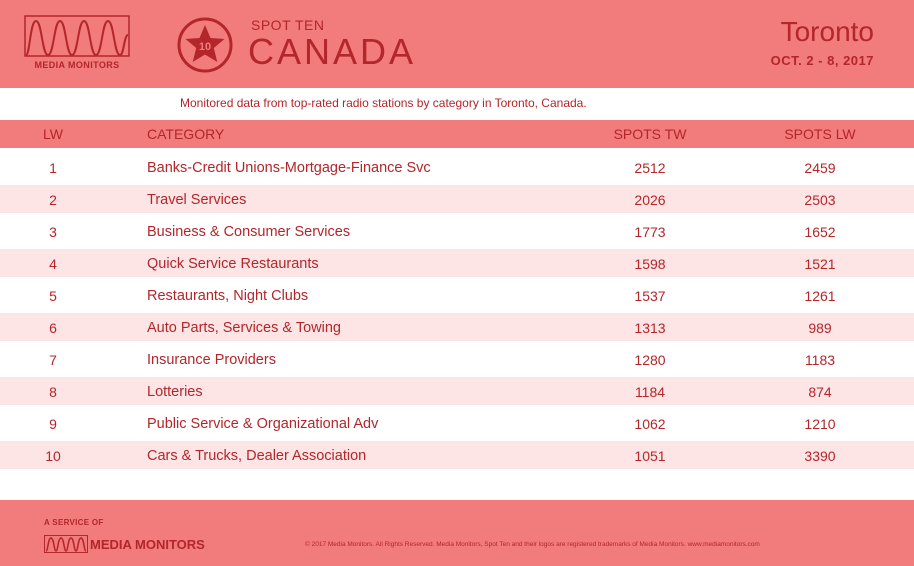 The width and height of the screenshot is (914, 566). What do you see at coordinates (457, 391) in the screenshot?
I see `table-row: 8 Lotteries 1184 874` at bounding box center [457, 391].